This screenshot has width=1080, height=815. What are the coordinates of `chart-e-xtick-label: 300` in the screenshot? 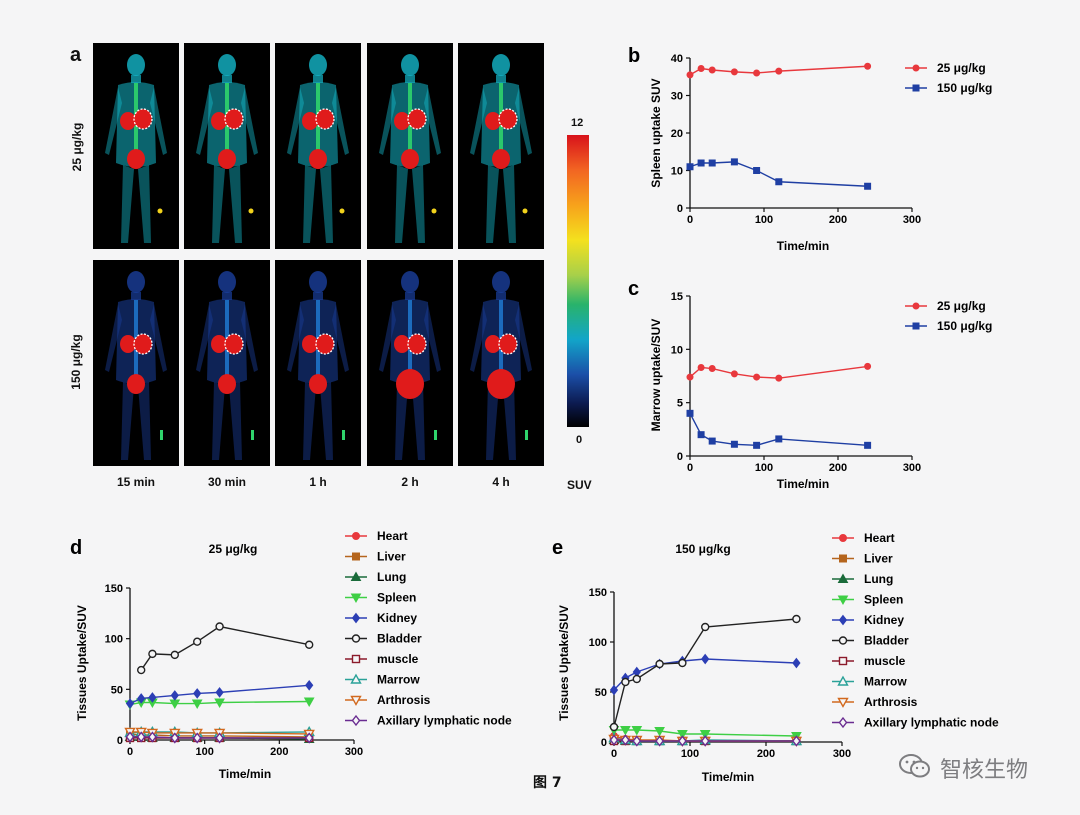 It's located at (842, 754).